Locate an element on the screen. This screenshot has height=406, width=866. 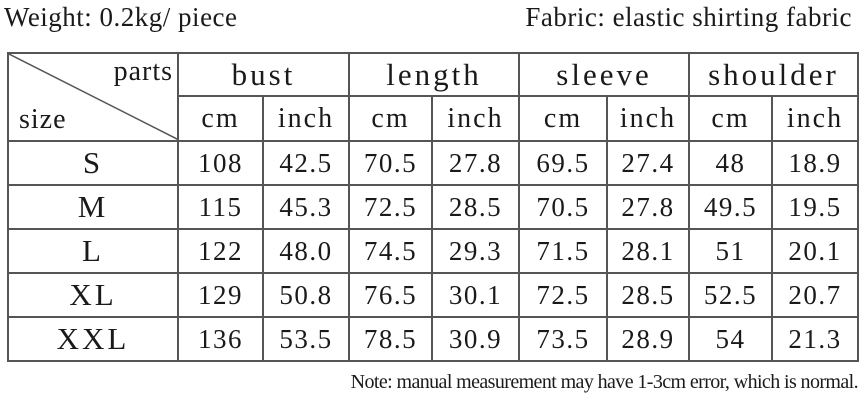
measurement-cell: 78.5 is located at coordinates (390, 339).